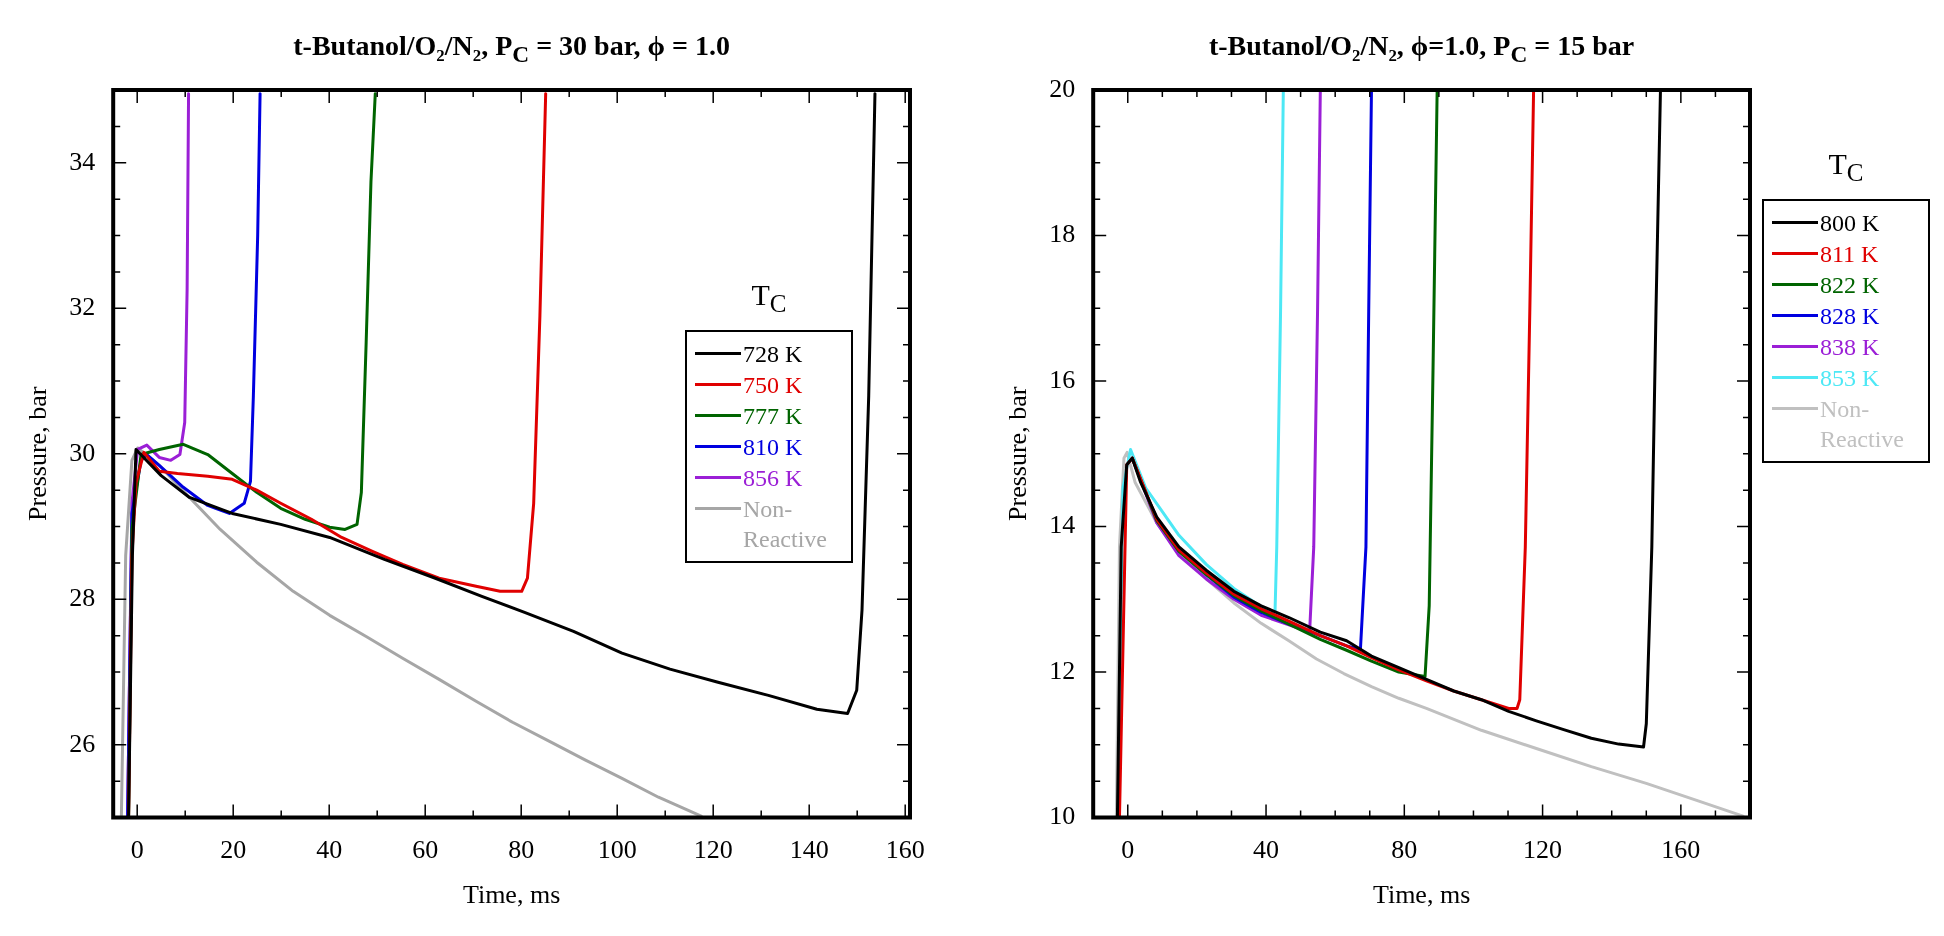 Image resolution: width=1944 pixels, height=936 pixels. Describe the element at coordinates (773, 355) in the screenshot. I see `legend-label: 728 K` at that location.